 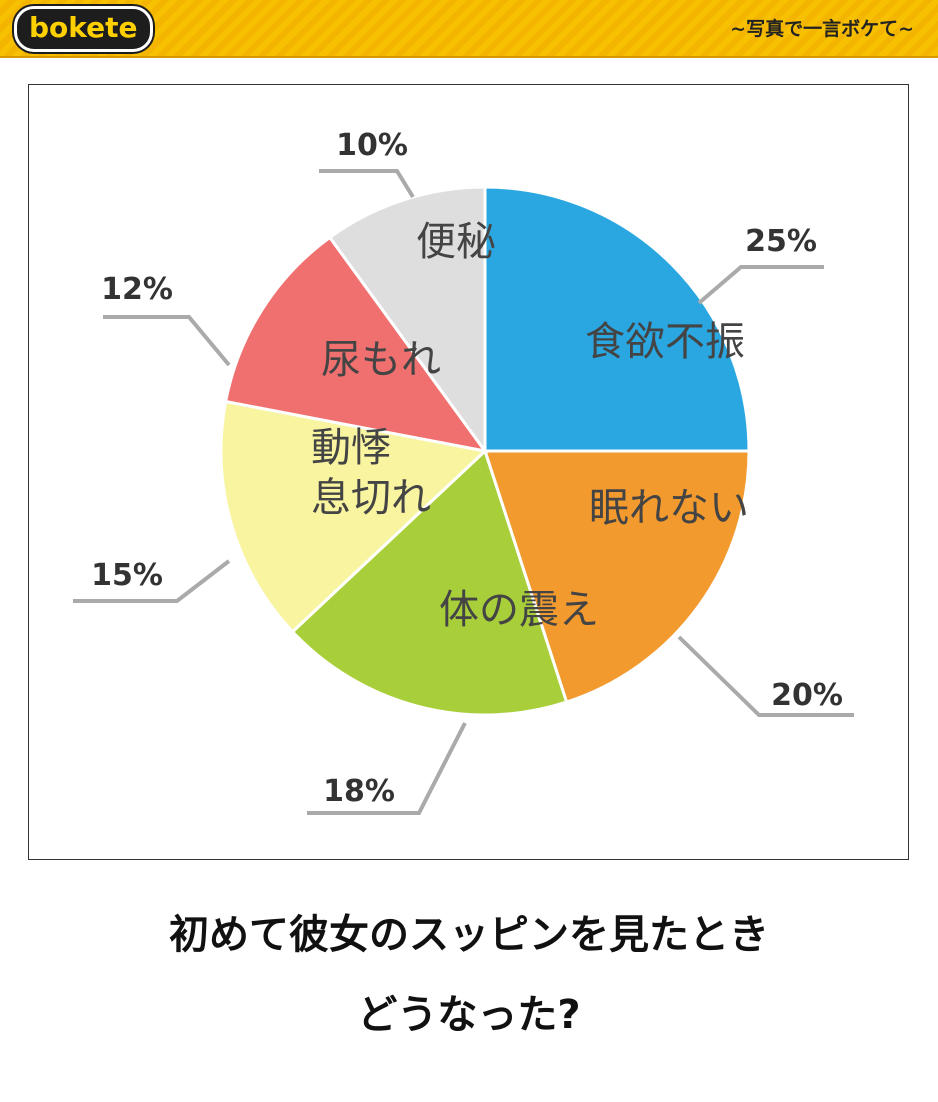 I want to click on slice-label-4-line-2: 息切れ, so click(x=371, y=498).